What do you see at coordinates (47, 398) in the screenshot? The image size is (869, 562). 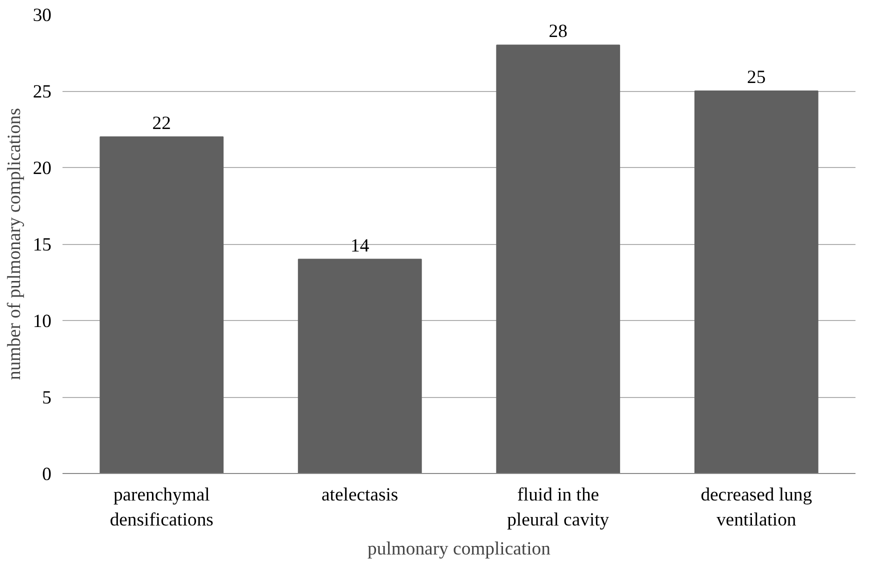 I see `y-tick-label: 5` at bounding box center [47, 398].